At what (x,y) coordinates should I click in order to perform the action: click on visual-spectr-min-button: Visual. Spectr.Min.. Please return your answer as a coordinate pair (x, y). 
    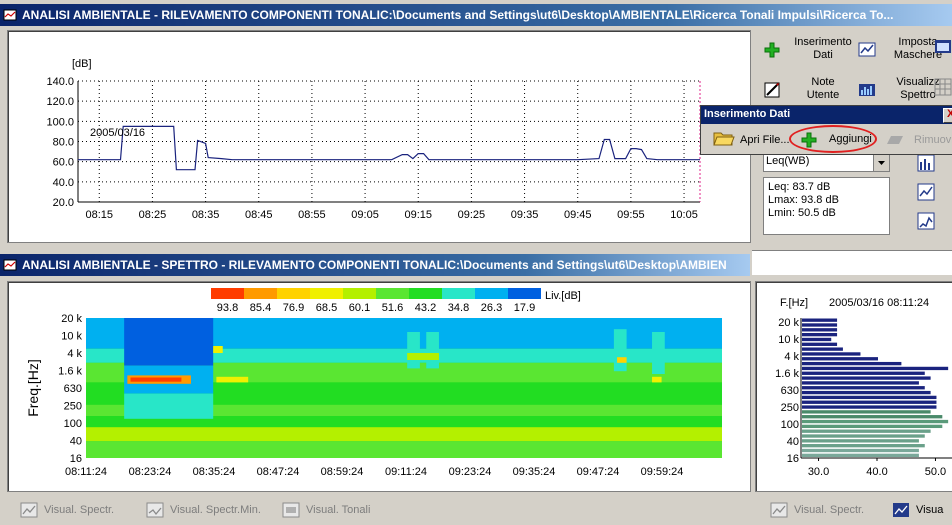
    Looking at the image, I should click on (203, 510).